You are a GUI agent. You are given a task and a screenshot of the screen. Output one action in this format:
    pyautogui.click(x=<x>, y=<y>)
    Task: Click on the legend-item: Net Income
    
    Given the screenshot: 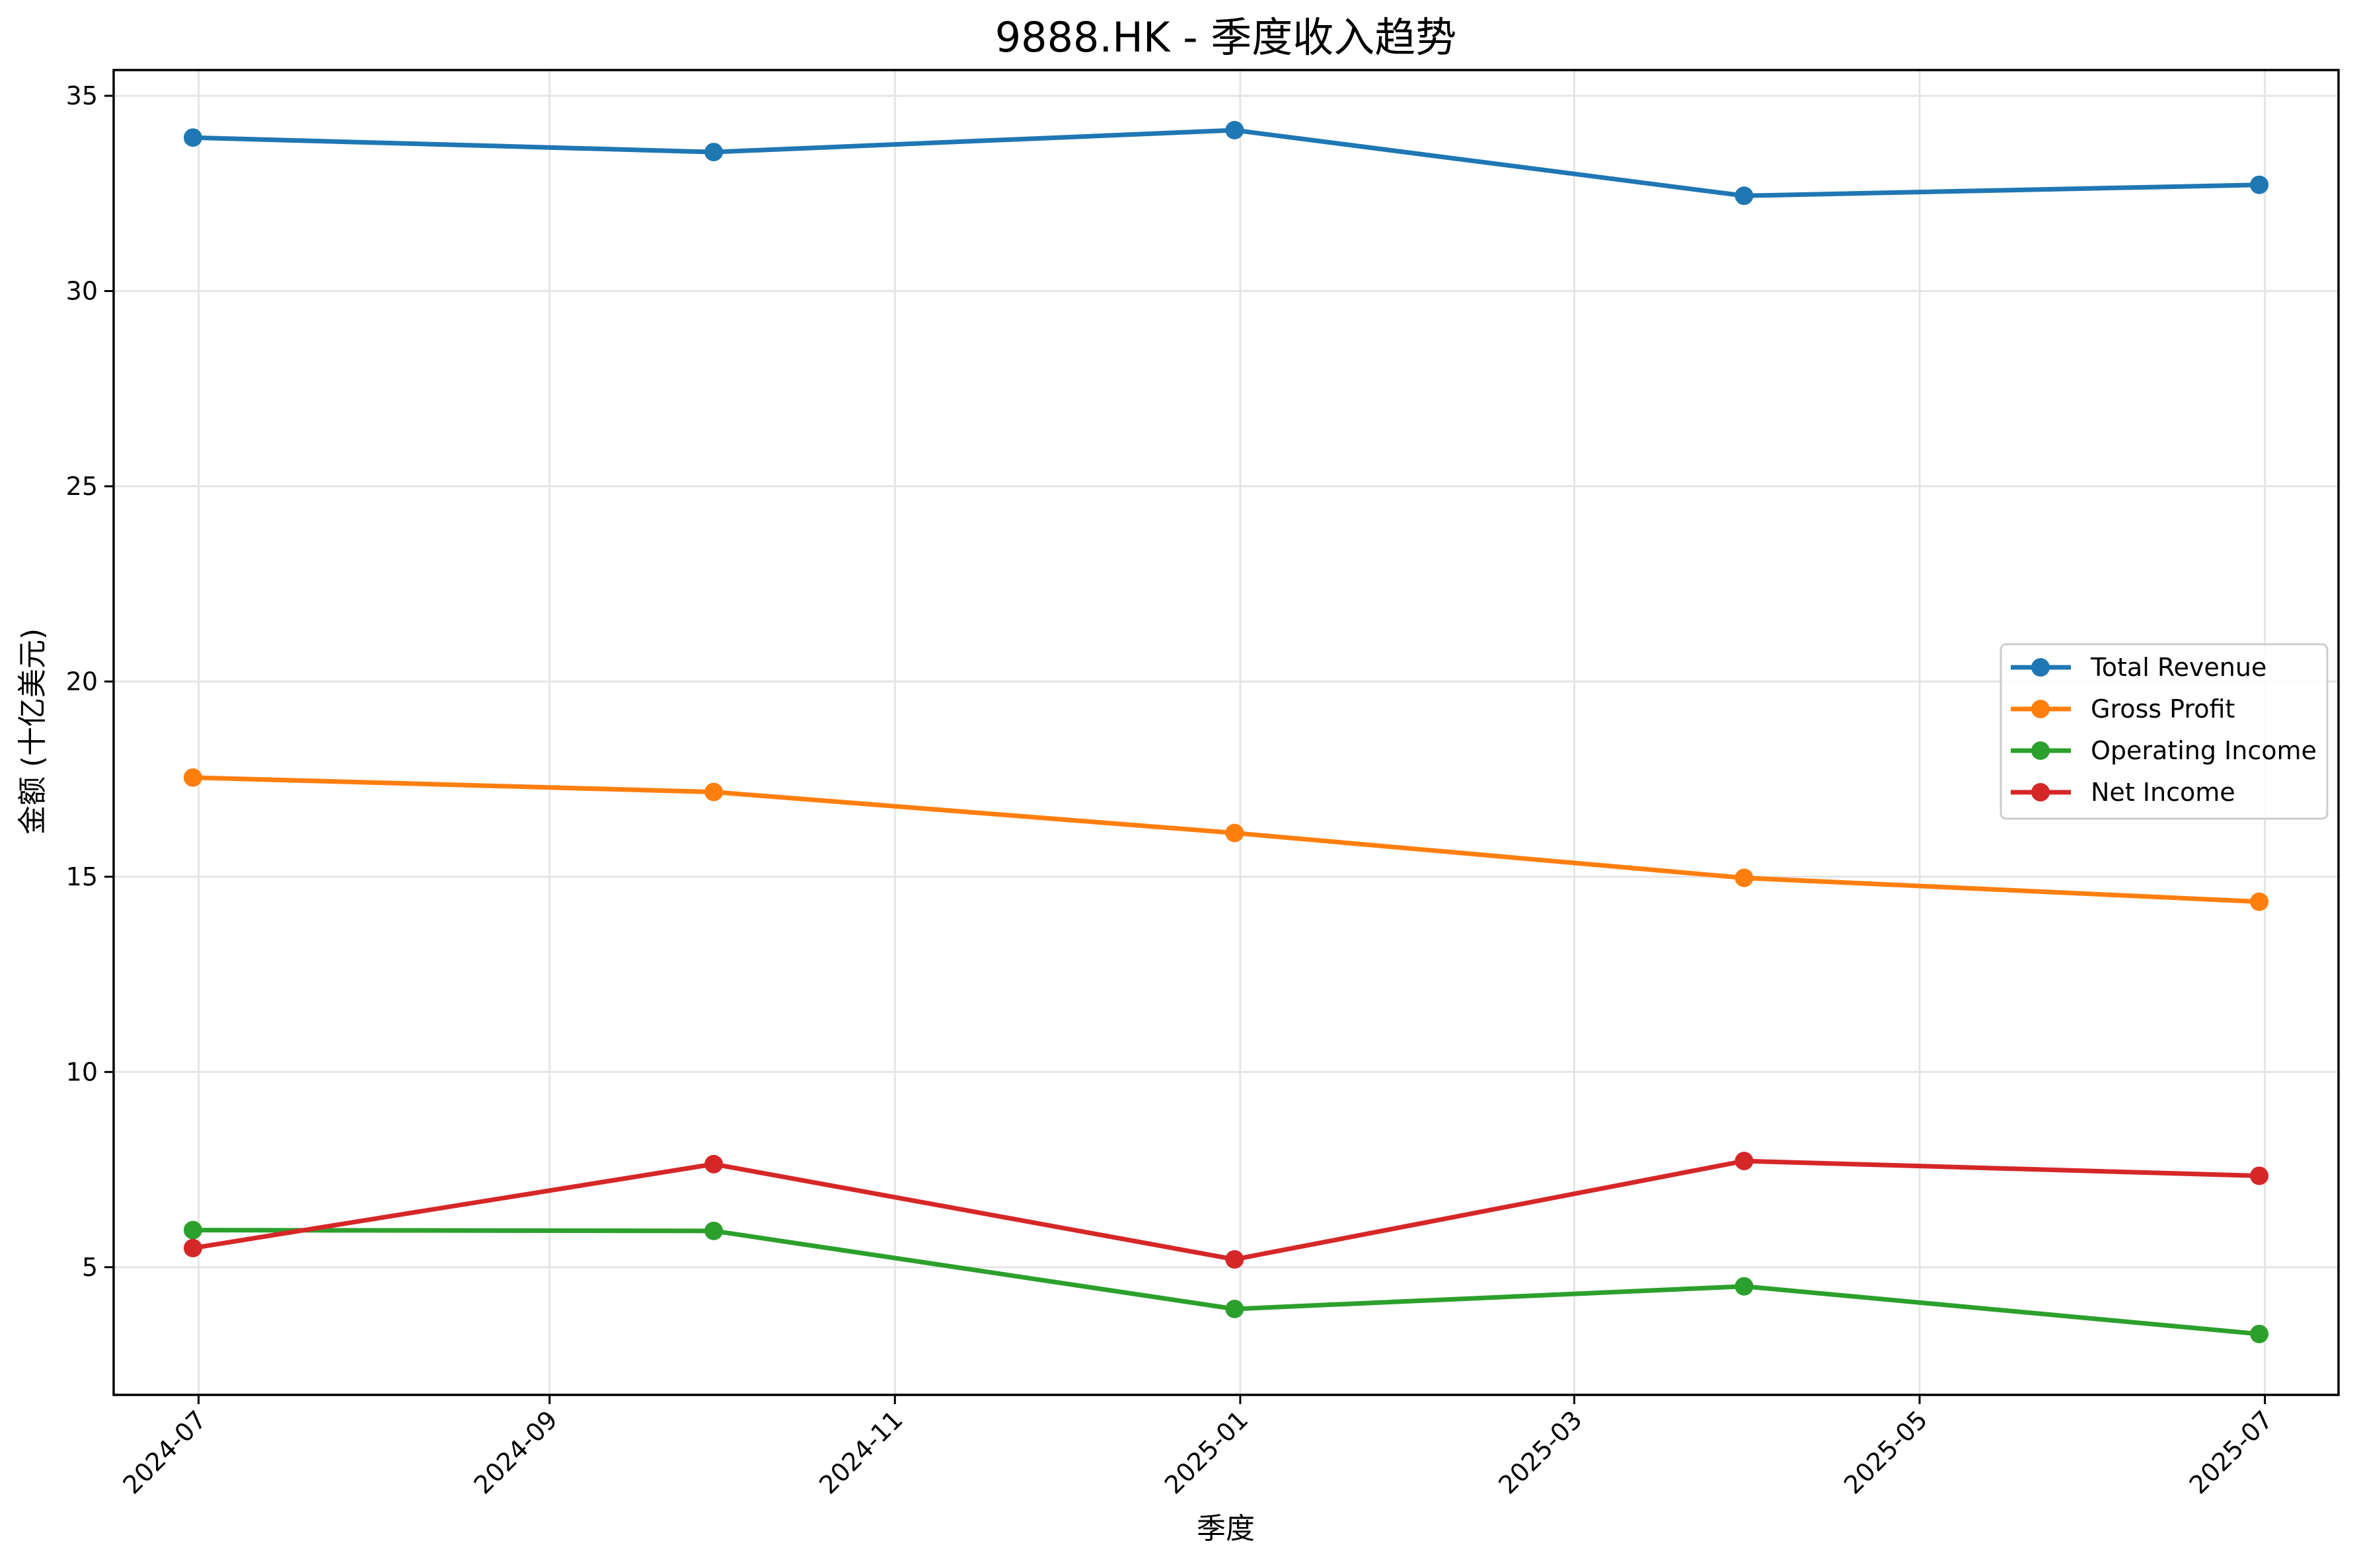 What is the action you would take?
    pyautogui.click(x=2123, y=793)
    